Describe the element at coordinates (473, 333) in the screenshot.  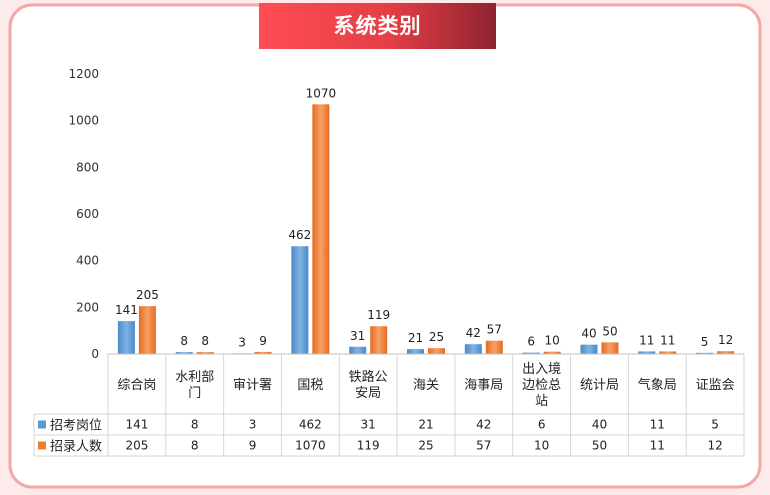
I see `data-label: 42` at that location.